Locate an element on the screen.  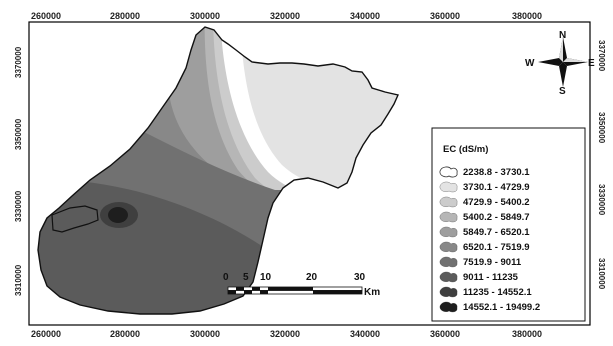
scale-label-0: 0 is located at coordinates (226, 277).